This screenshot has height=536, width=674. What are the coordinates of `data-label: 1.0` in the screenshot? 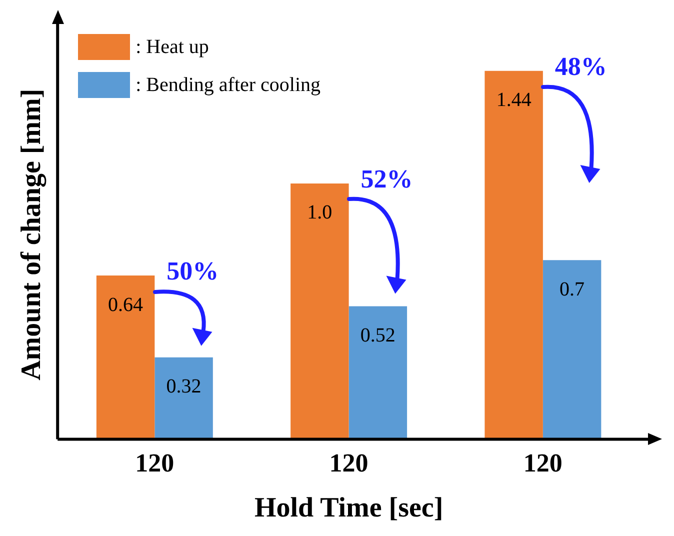 It's located at (319, 213).